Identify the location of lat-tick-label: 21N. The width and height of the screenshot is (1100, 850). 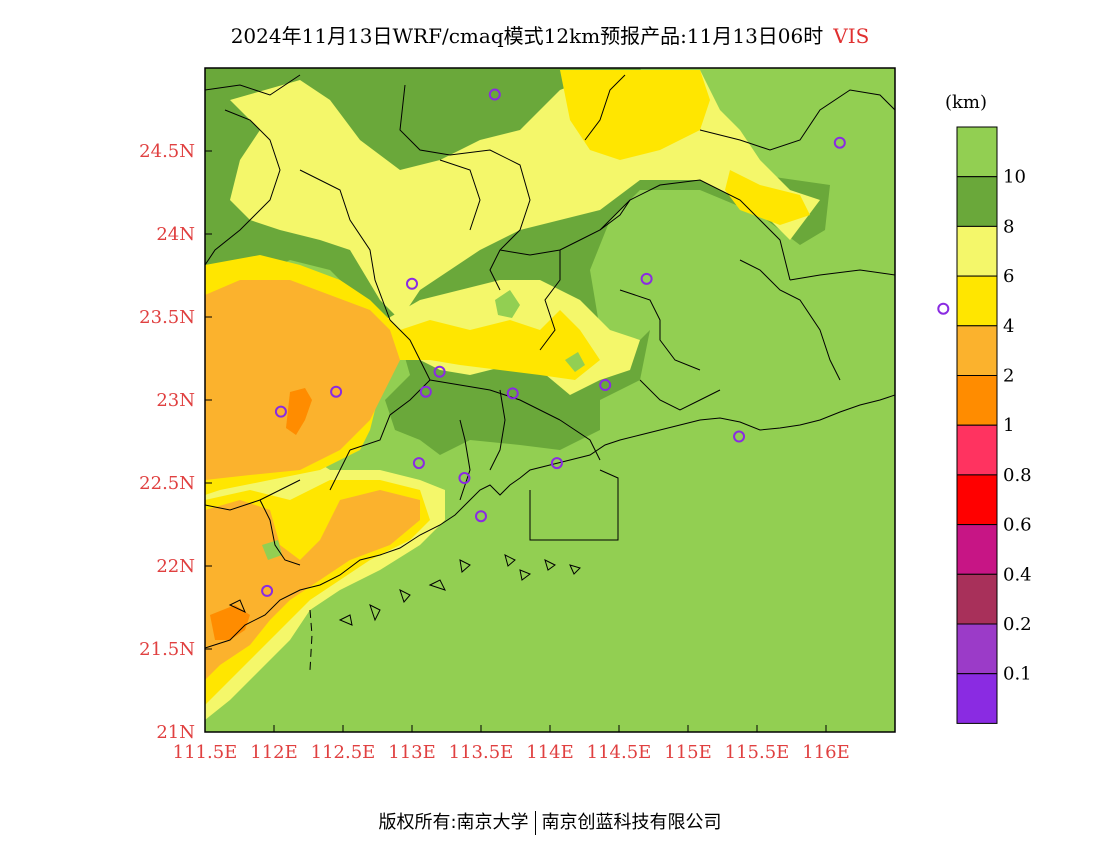
(175, 732).